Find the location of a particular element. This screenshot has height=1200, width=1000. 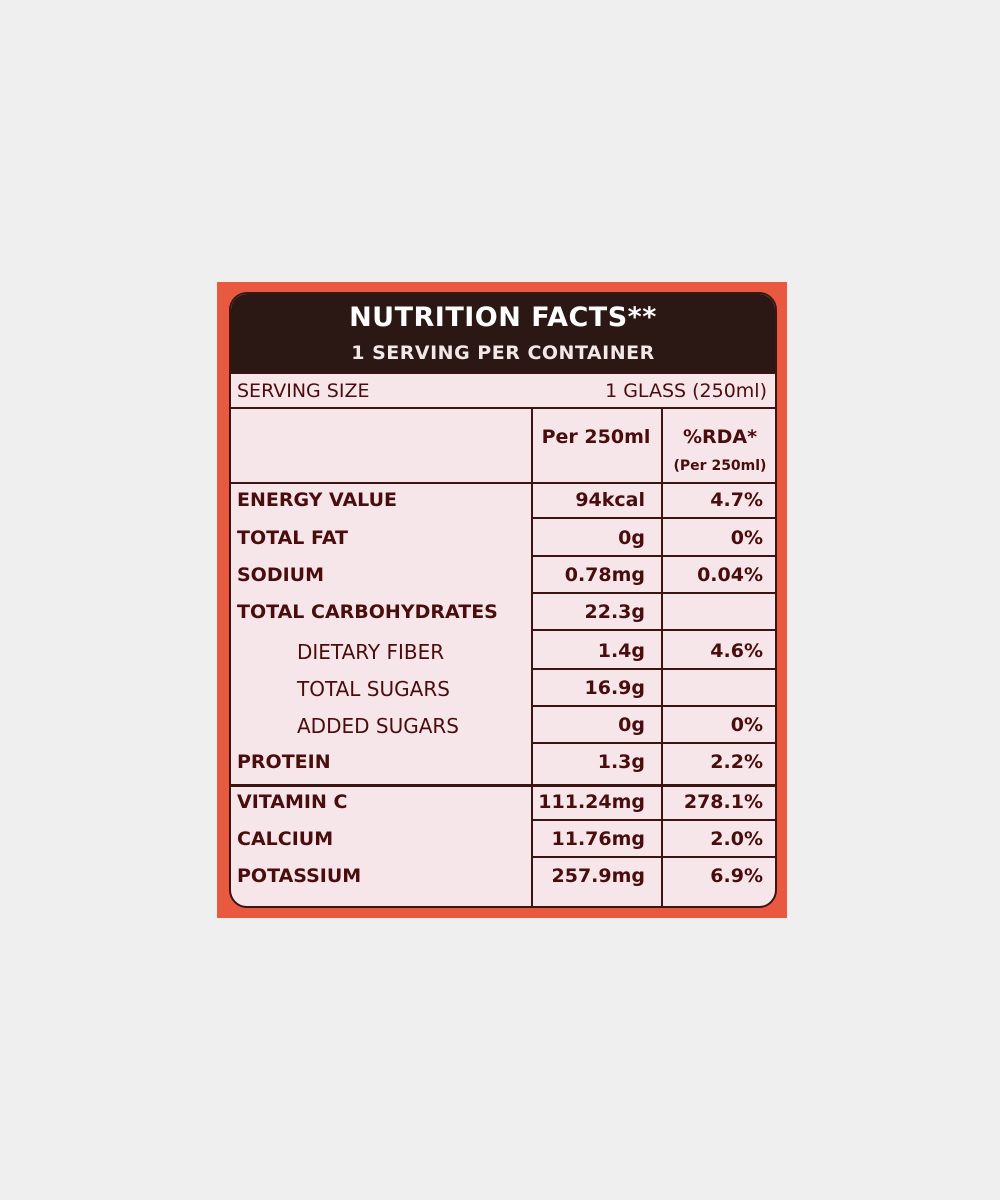

nutrient-name: POTASSIUM is located at coordinates (299, 876).